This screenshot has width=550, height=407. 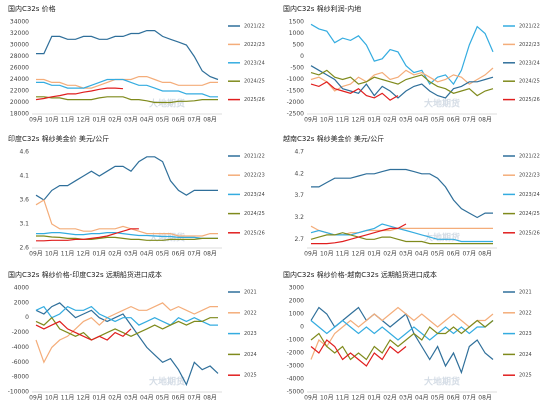 I want to click on y-tick-label: -8000, so click(x=21, y=377).